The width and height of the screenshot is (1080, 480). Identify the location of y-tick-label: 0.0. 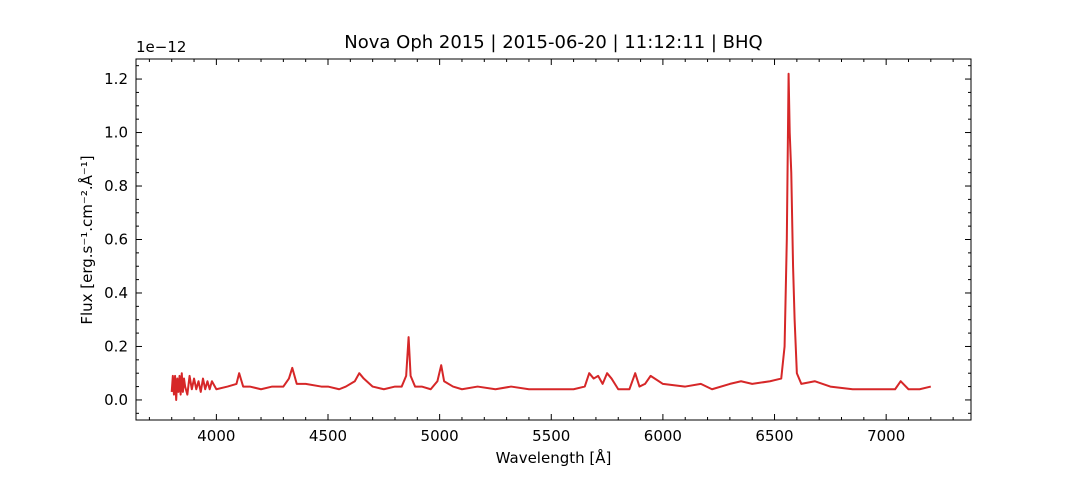
(116, 400).